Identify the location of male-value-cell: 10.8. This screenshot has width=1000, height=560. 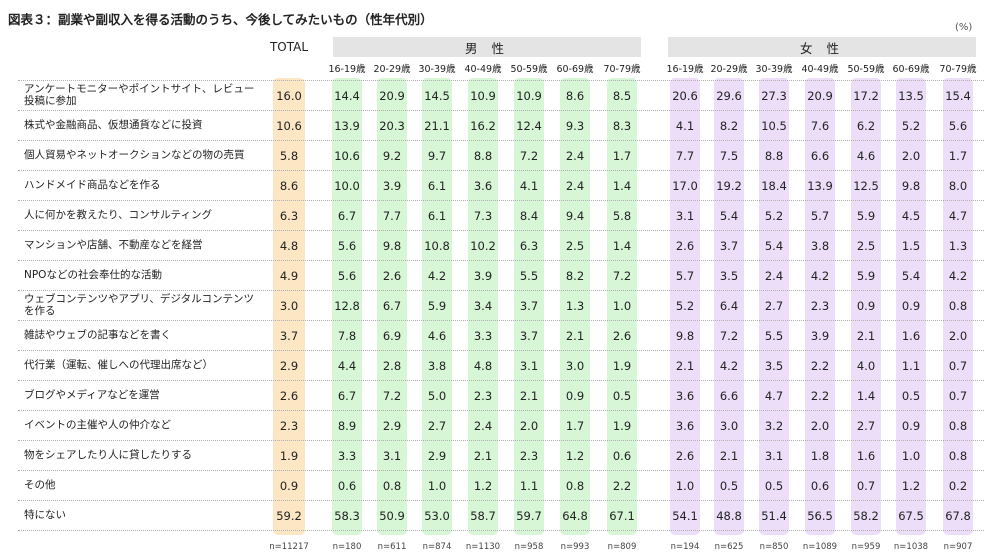
(437, 246).